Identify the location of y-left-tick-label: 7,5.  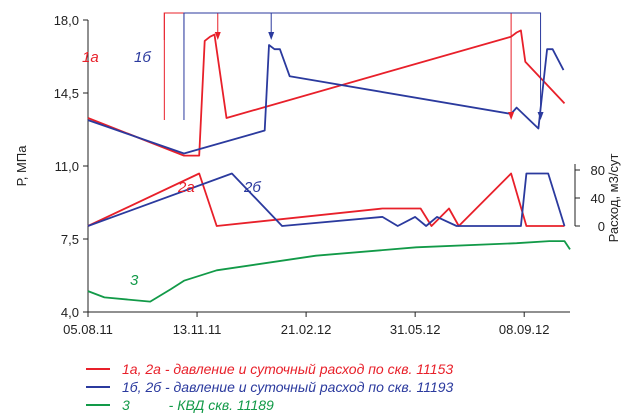
(70, 239).